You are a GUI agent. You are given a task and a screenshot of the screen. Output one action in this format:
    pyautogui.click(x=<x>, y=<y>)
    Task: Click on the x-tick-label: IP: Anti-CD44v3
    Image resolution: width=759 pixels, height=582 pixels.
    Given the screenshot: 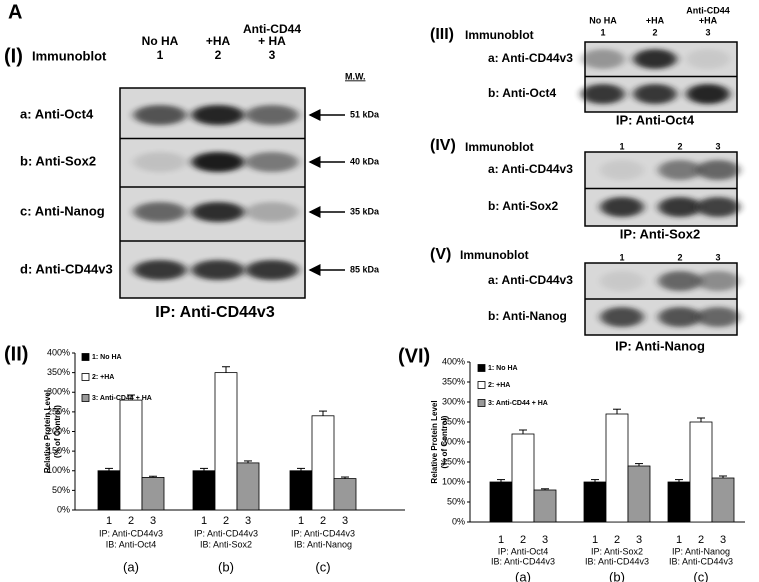 What is the action you would take?
    pyautogui.click(x=323, y=533)
    